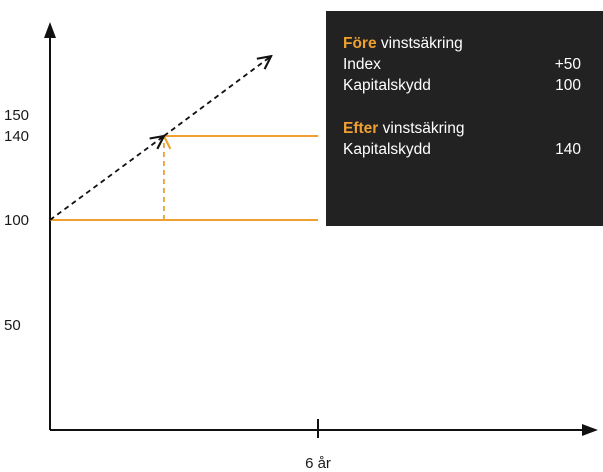  I want to click on x-tick-label: 6 år, so click(318, 463).